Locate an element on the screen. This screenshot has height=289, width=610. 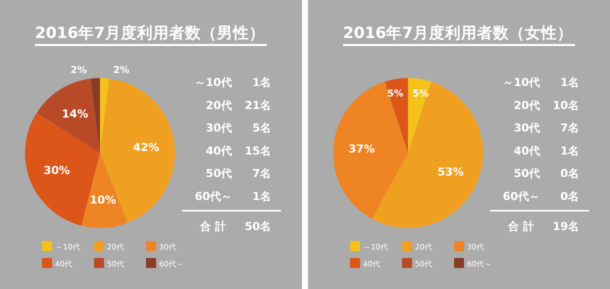
text: 20代 10名 is located at coordinates (546, 105).